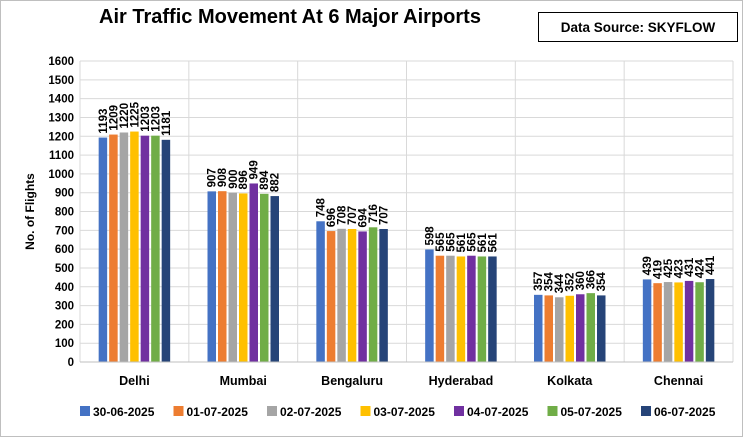  What do you see at coordinates (61, 81) in the screenshot?
I see `y-tick-label: 1500` at bounding box center [61, 81].